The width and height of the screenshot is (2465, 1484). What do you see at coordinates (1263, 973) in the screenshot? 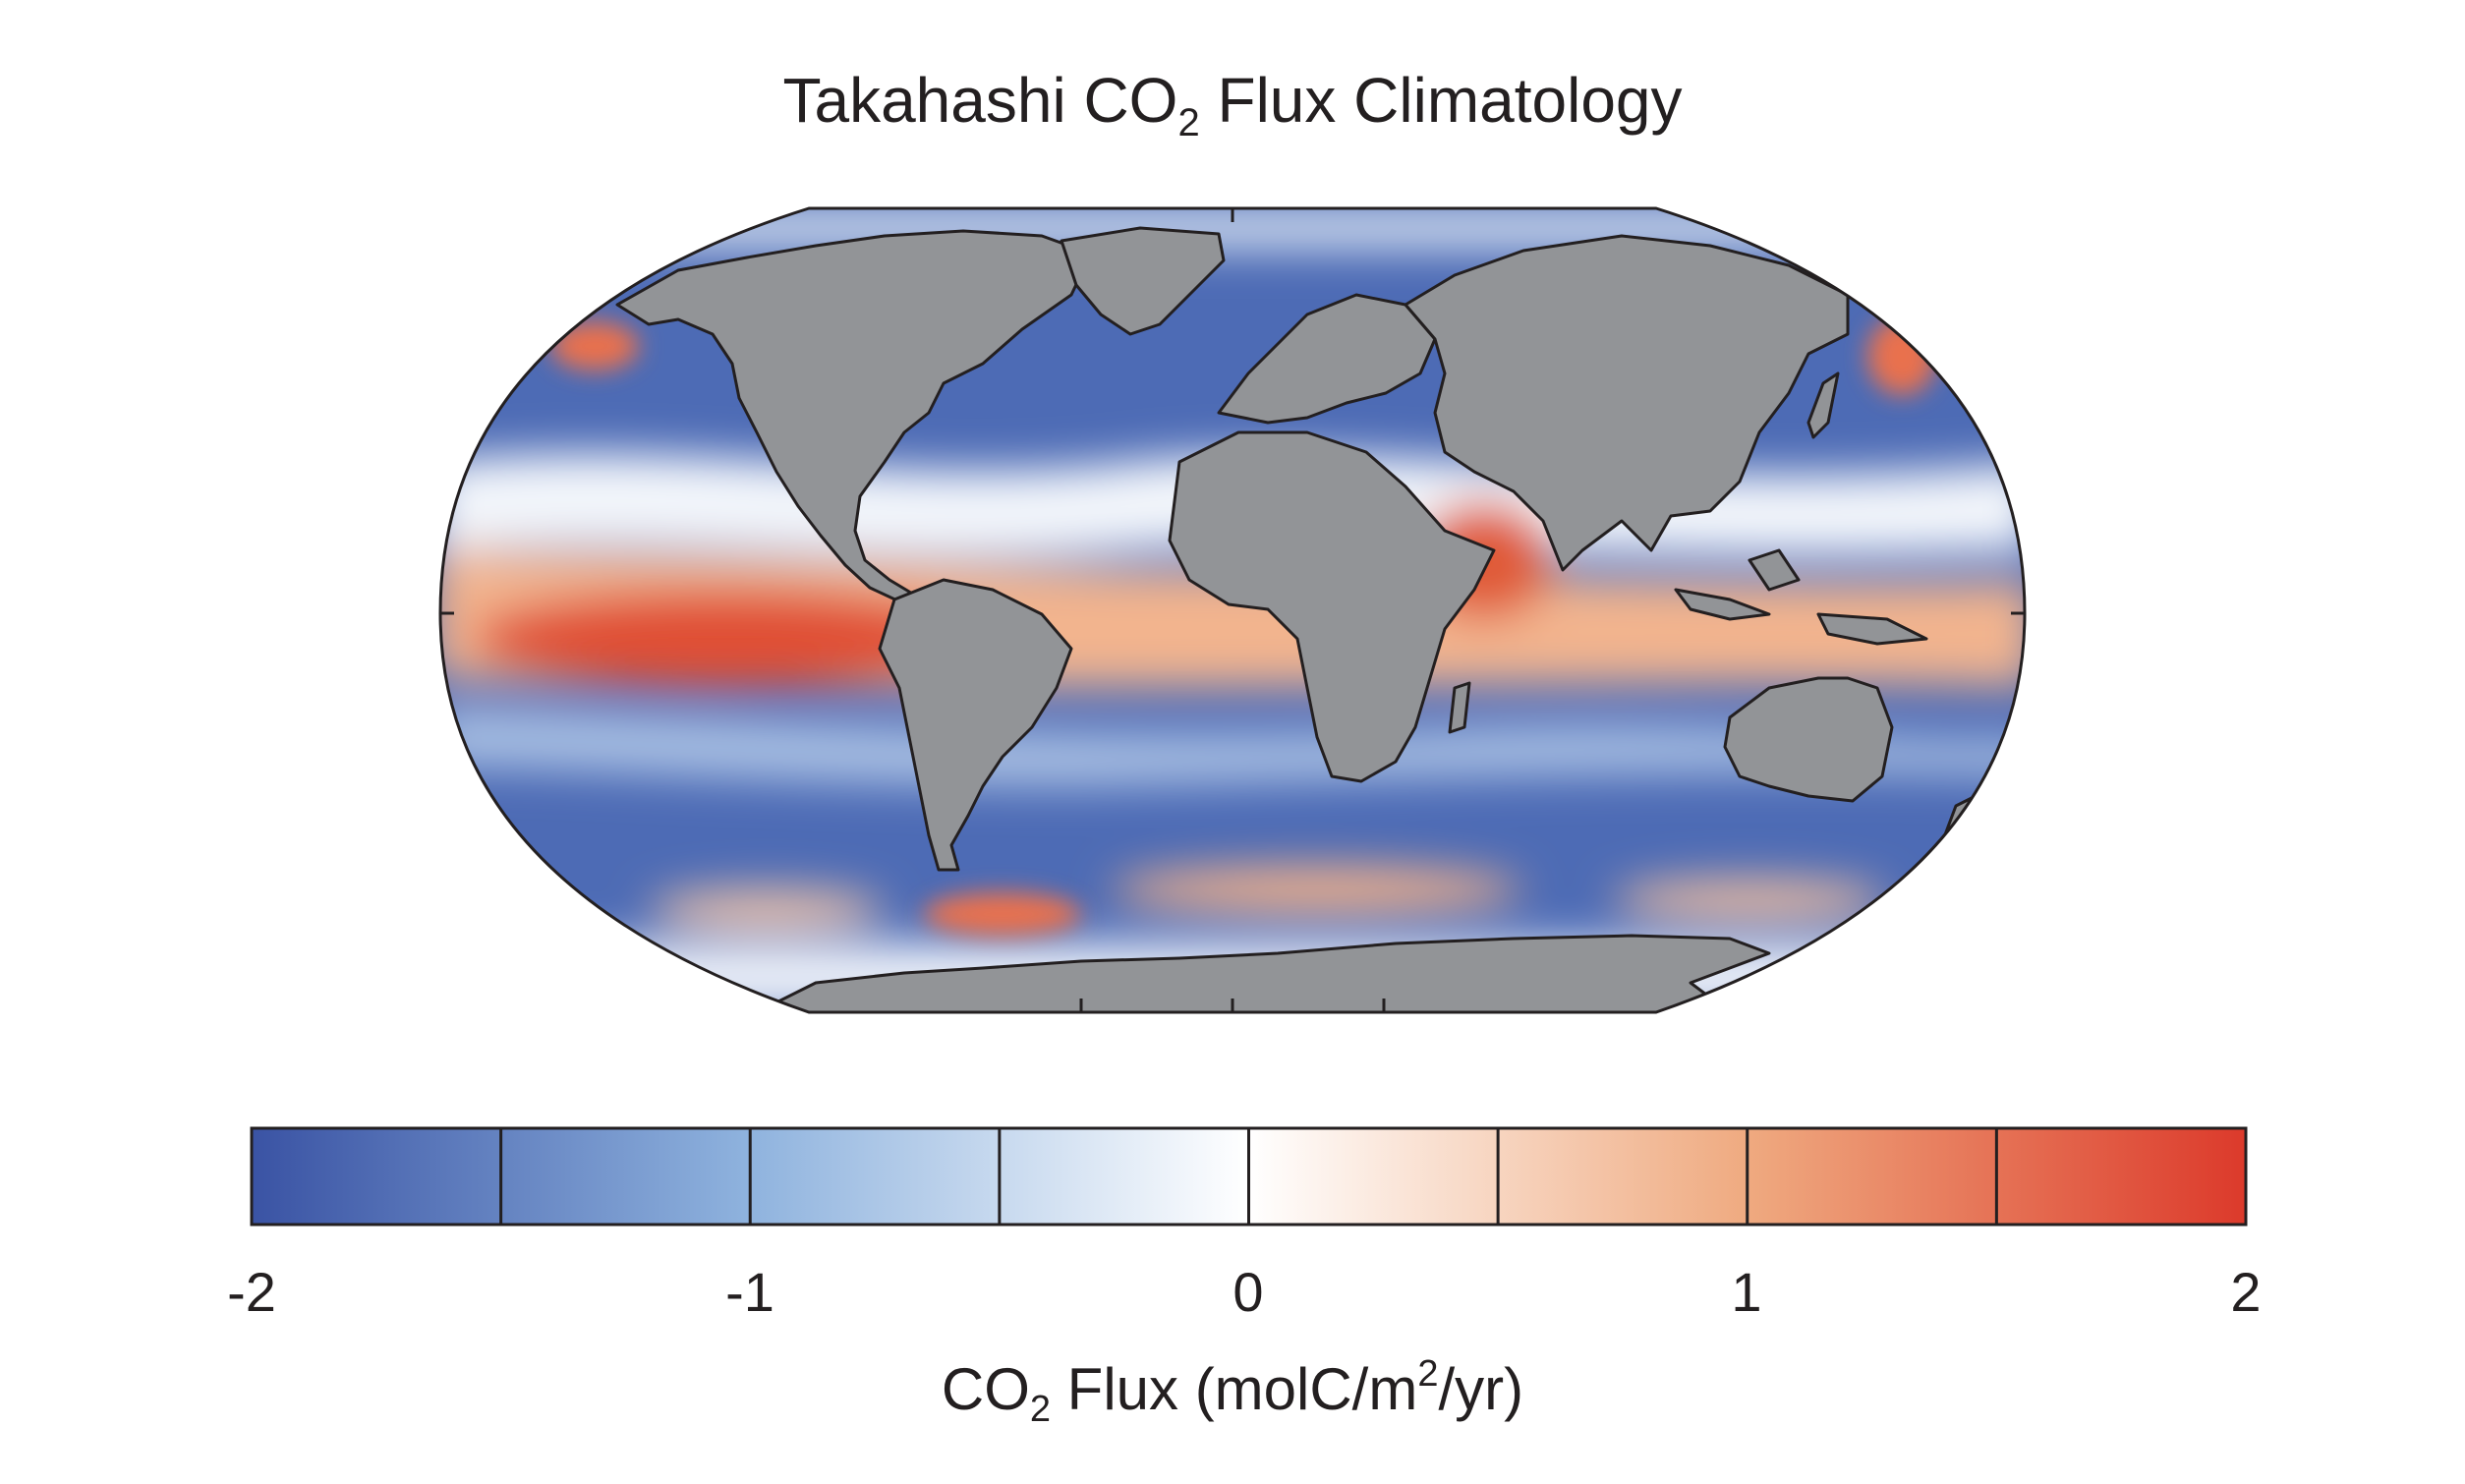
I see `antarctica` at bounding box center [1263, 973].